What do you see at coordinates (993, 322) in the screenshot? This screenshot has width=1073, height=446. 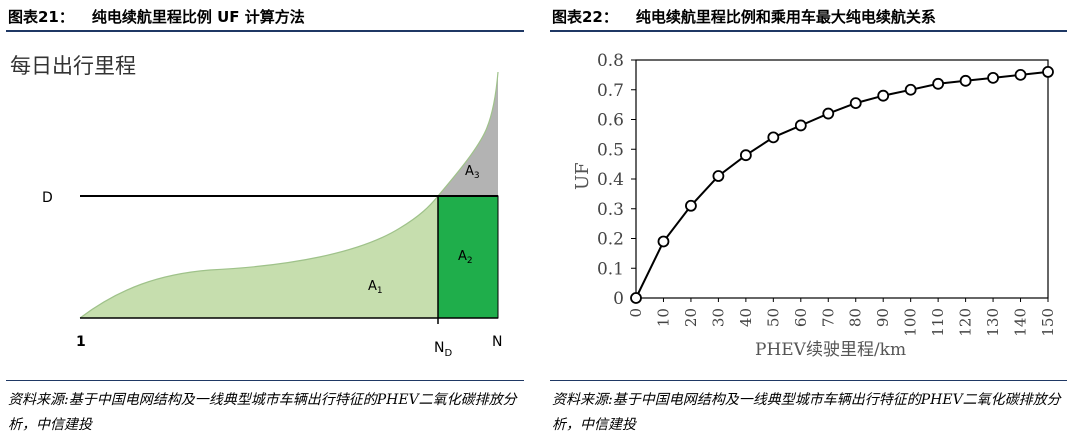 I see `x-tick-label: 130` at bounding box center [993, 322].